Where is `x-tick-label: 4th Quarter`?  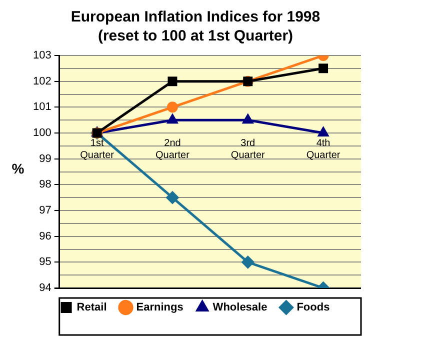 x-tick-label: 4th Quarter is located at coordinates (323, 149).